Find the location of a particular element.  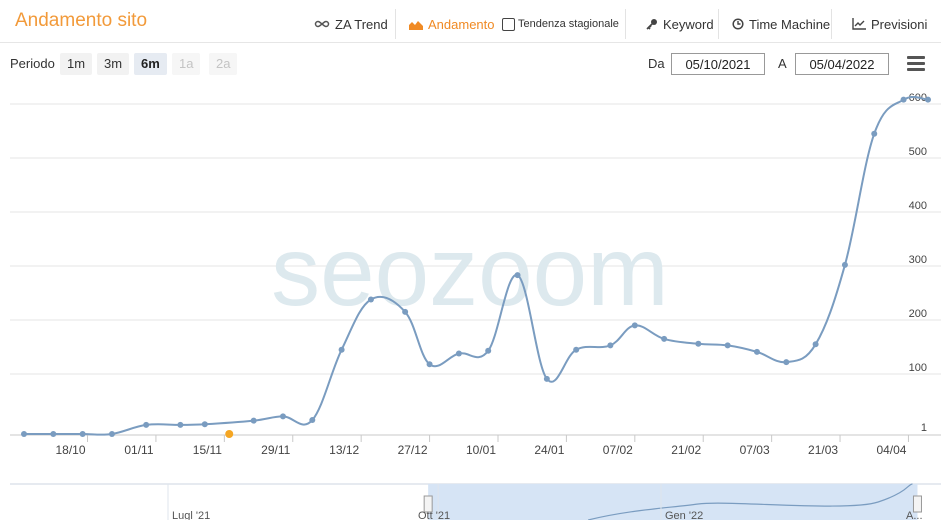

area-chart-icon is located at coordinates (416, 24).